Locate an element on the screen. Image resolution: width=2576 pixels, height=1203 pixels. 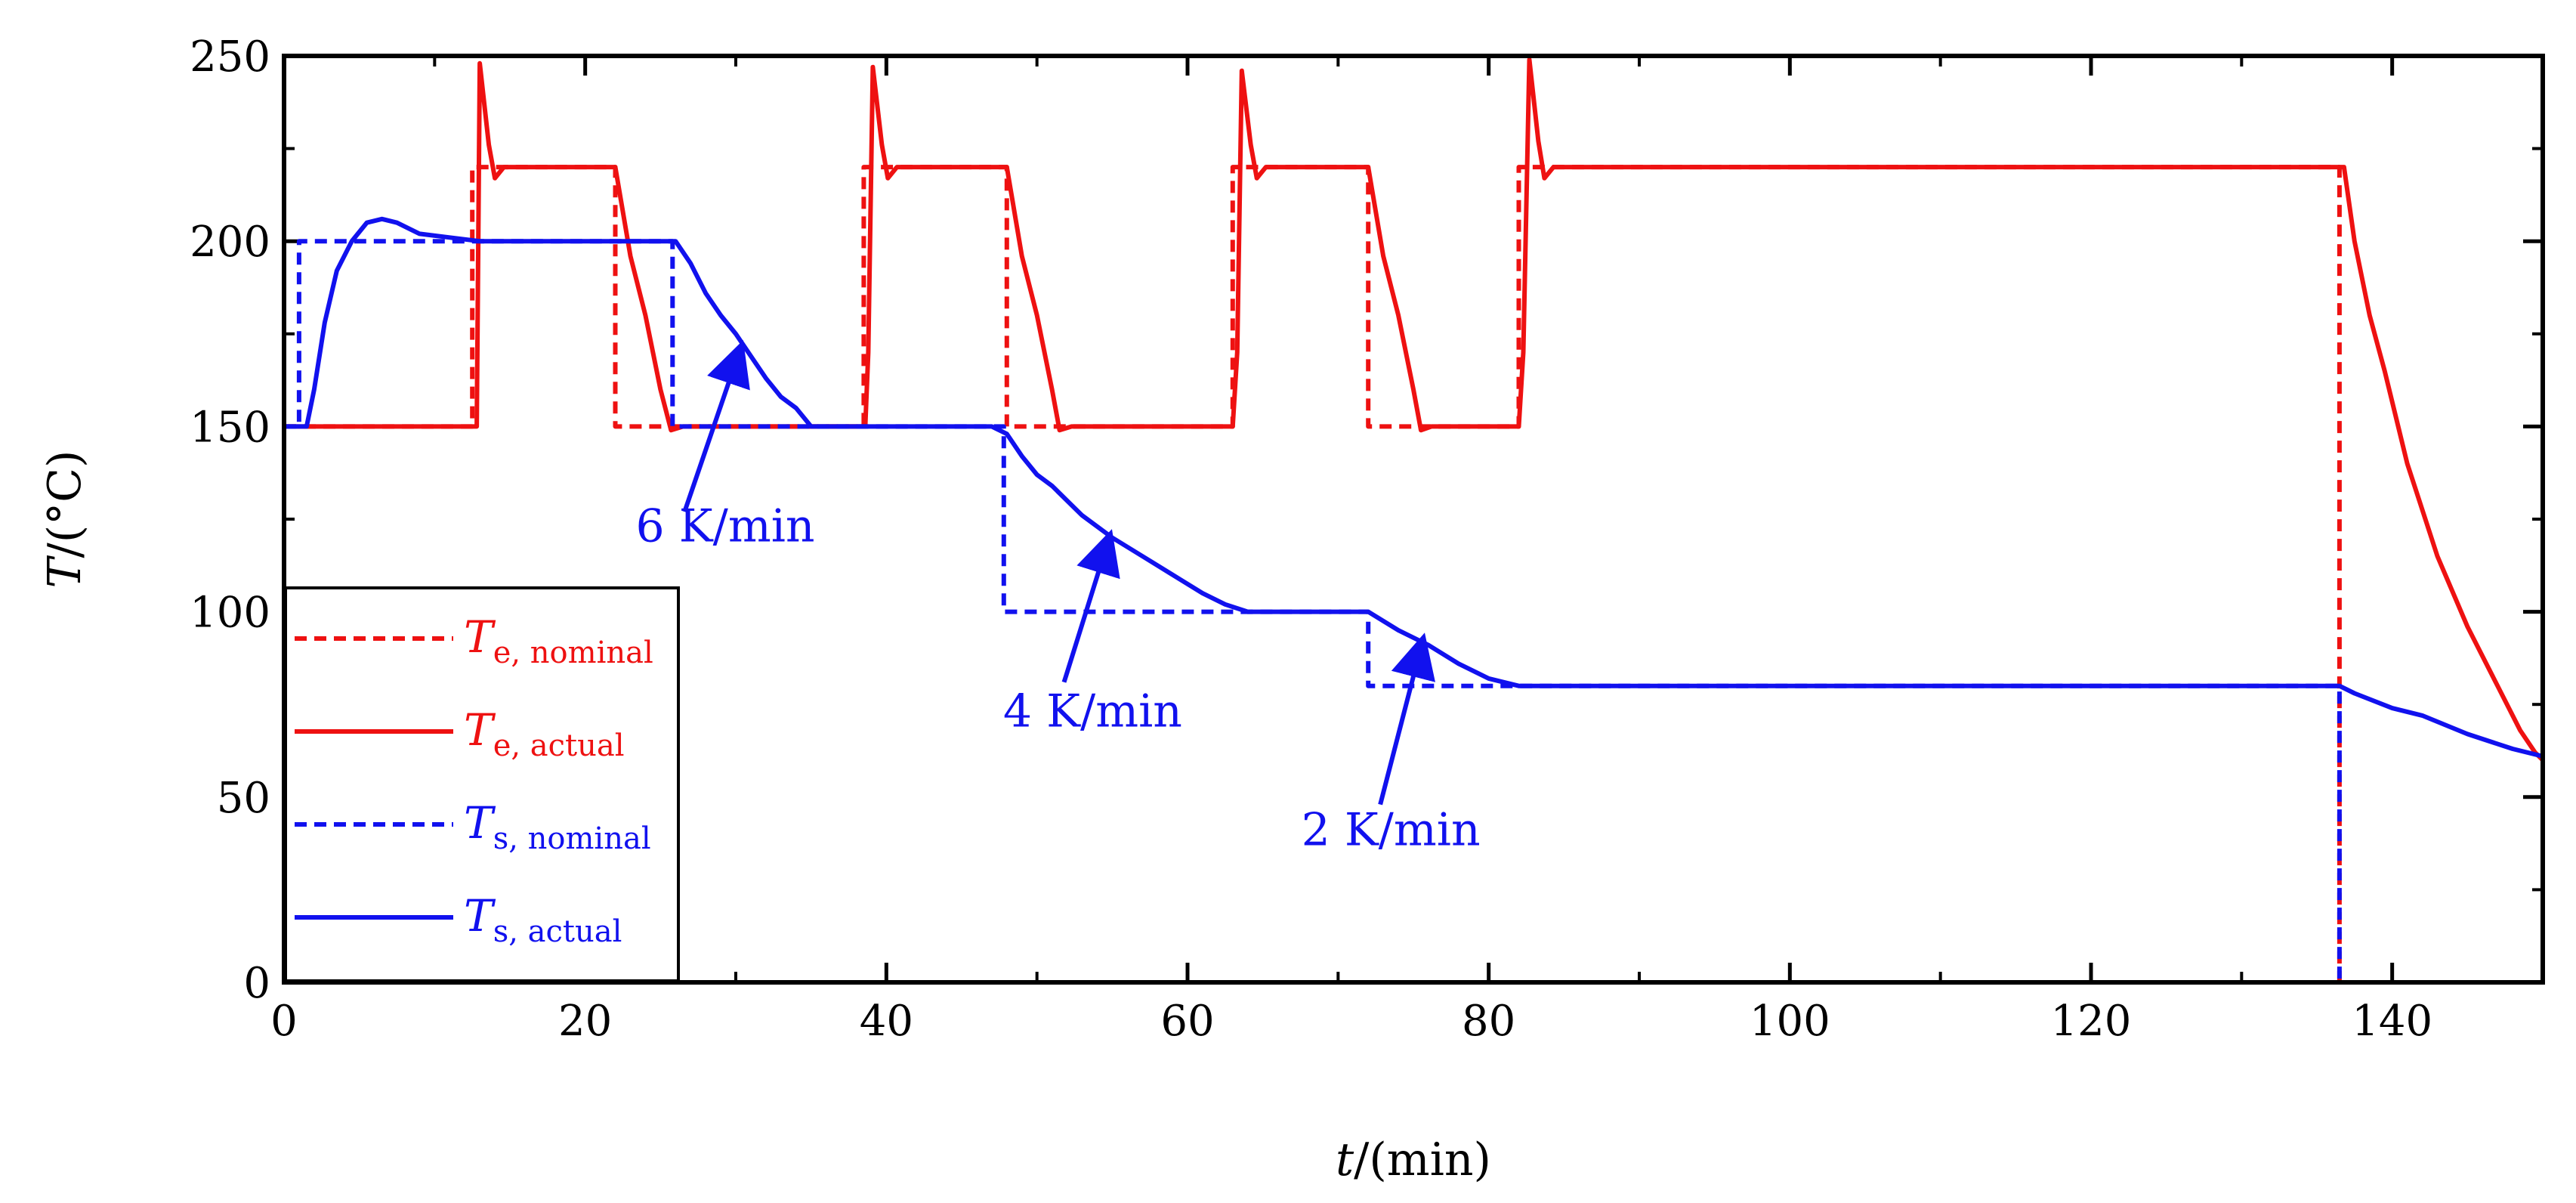
annotation-label-1: 6 K/min is located at coordinates (725, 525).